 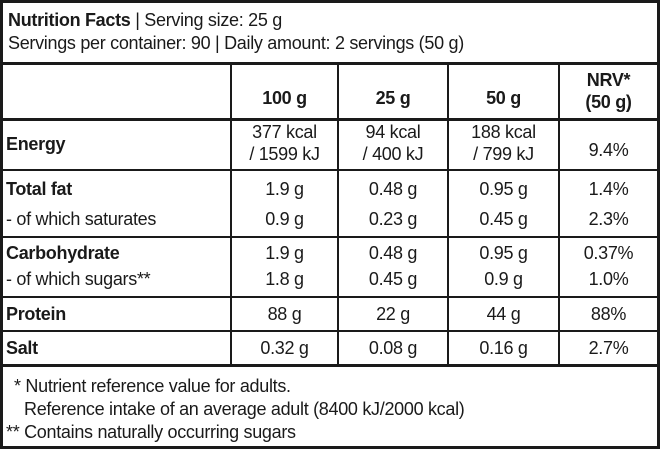 What do you see at coordinates (503, 314) in the screenshot?
I see `cell: 44 g` at bounding box center [503, 314].